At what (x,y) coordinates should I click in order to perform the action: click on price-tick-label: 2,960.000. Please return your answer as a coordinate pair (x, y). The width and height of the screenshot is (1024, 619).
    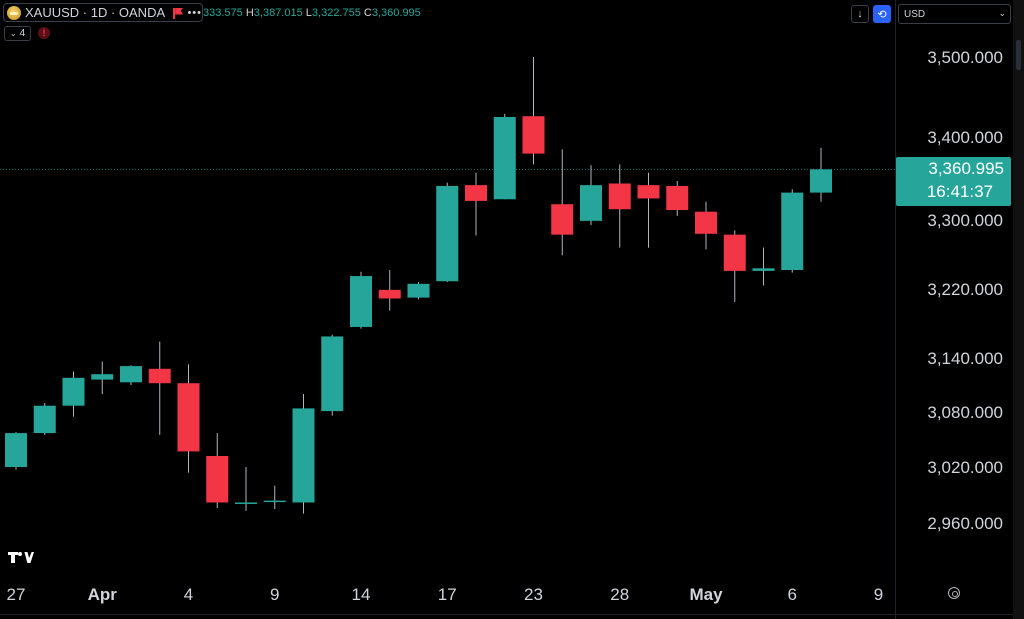
    Looking at the image, I should click on (965, 523).